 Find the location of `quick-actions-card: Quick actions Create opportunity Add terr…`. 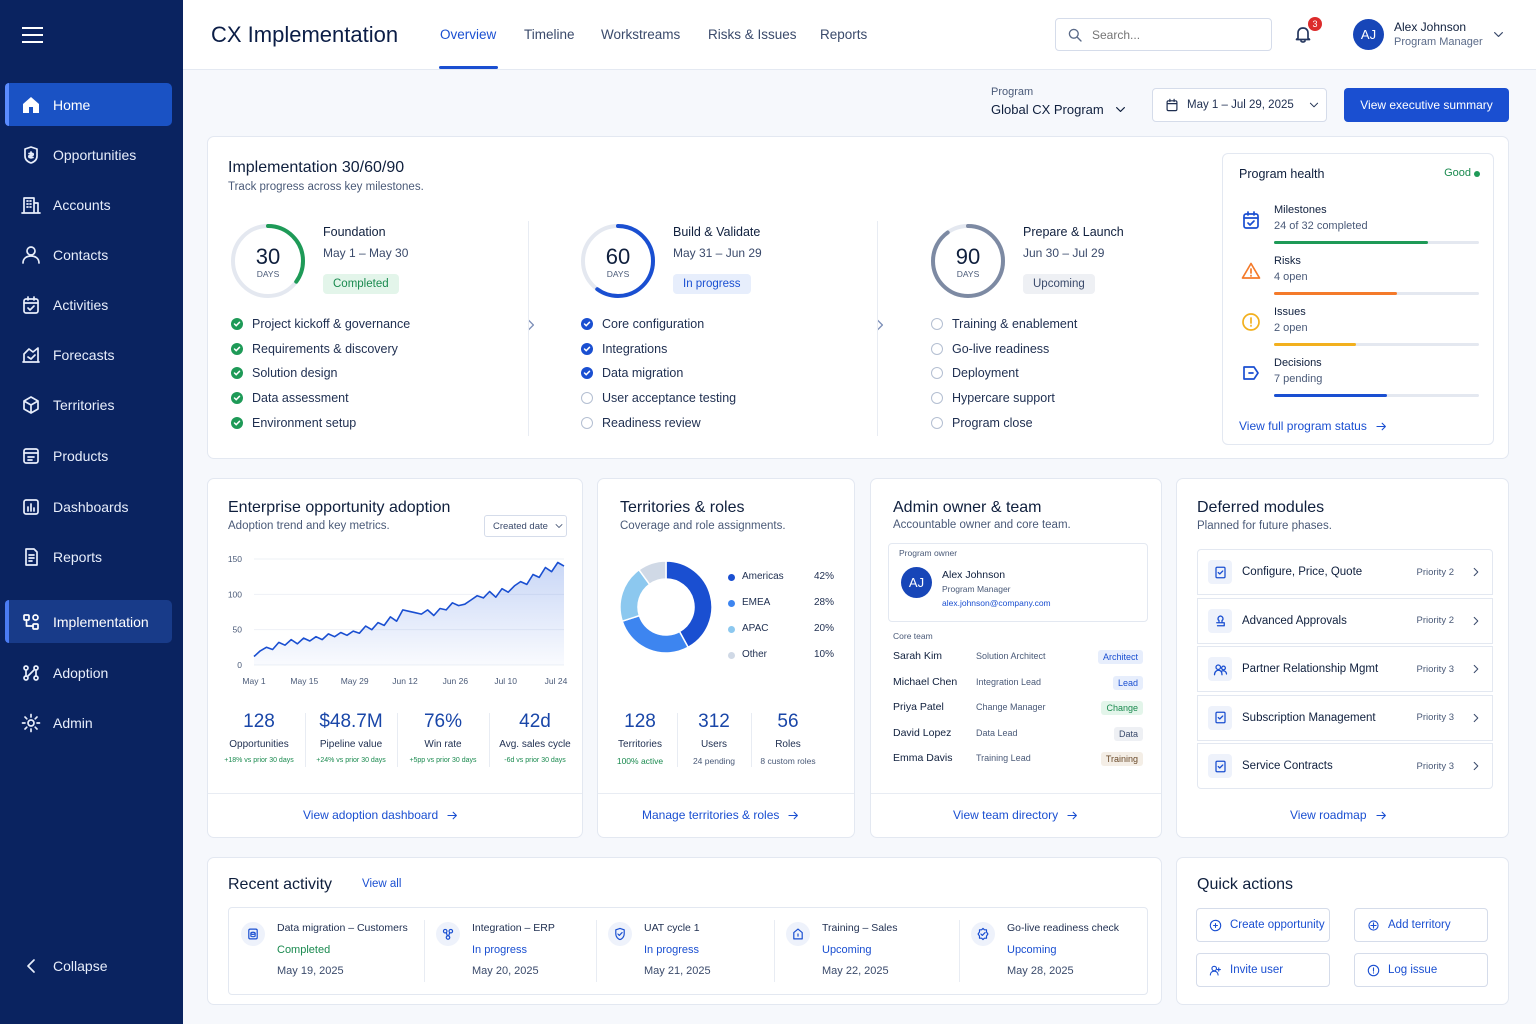

quick-actions-card: Quick actions Create opportunity Add terr… is located at coordinates (1342, 931).